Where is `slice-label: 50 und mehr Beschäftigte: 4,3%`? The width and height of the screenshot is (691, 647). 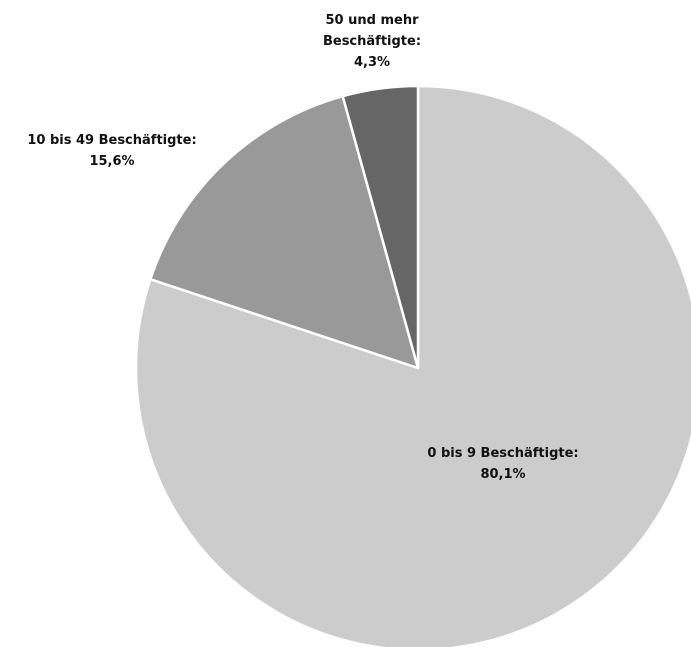 slice-label: 50 und mehr Beschäftigte: 4,3% is located at coordinates (372, 41).